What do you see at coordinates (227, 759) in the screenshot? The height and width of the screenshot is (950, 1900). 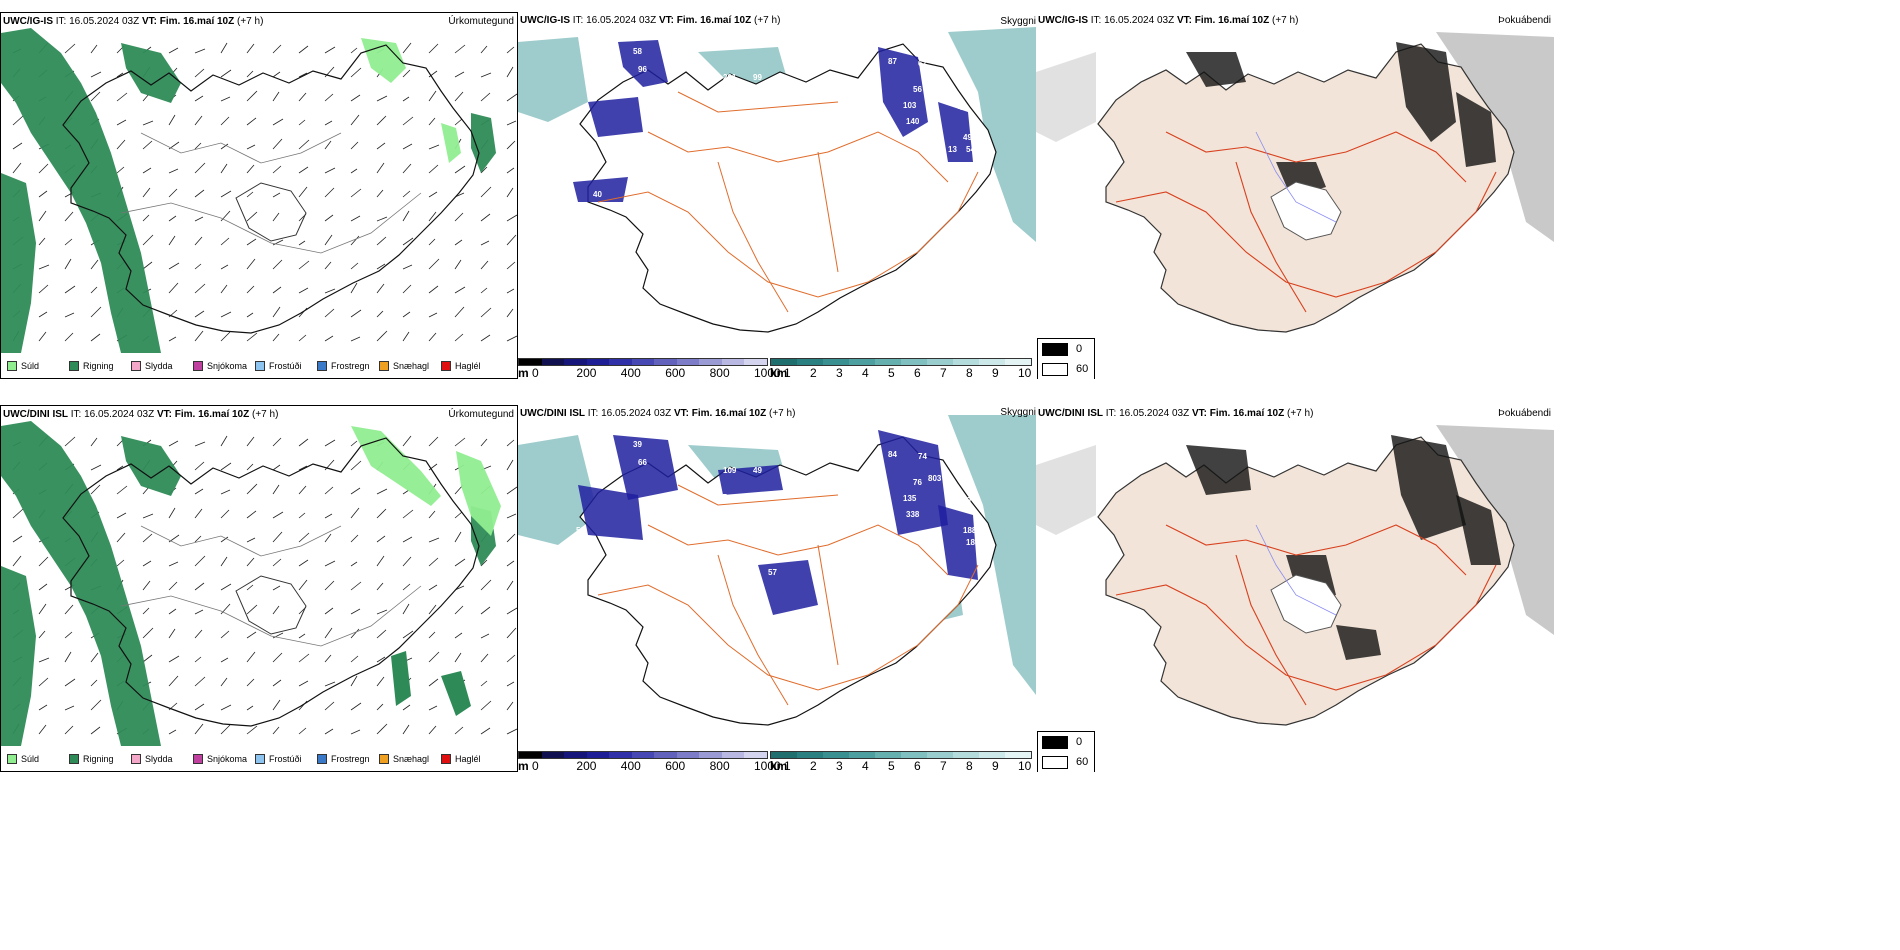 I see `legend-label: Snjókoma` at bounding box center [227, 759].